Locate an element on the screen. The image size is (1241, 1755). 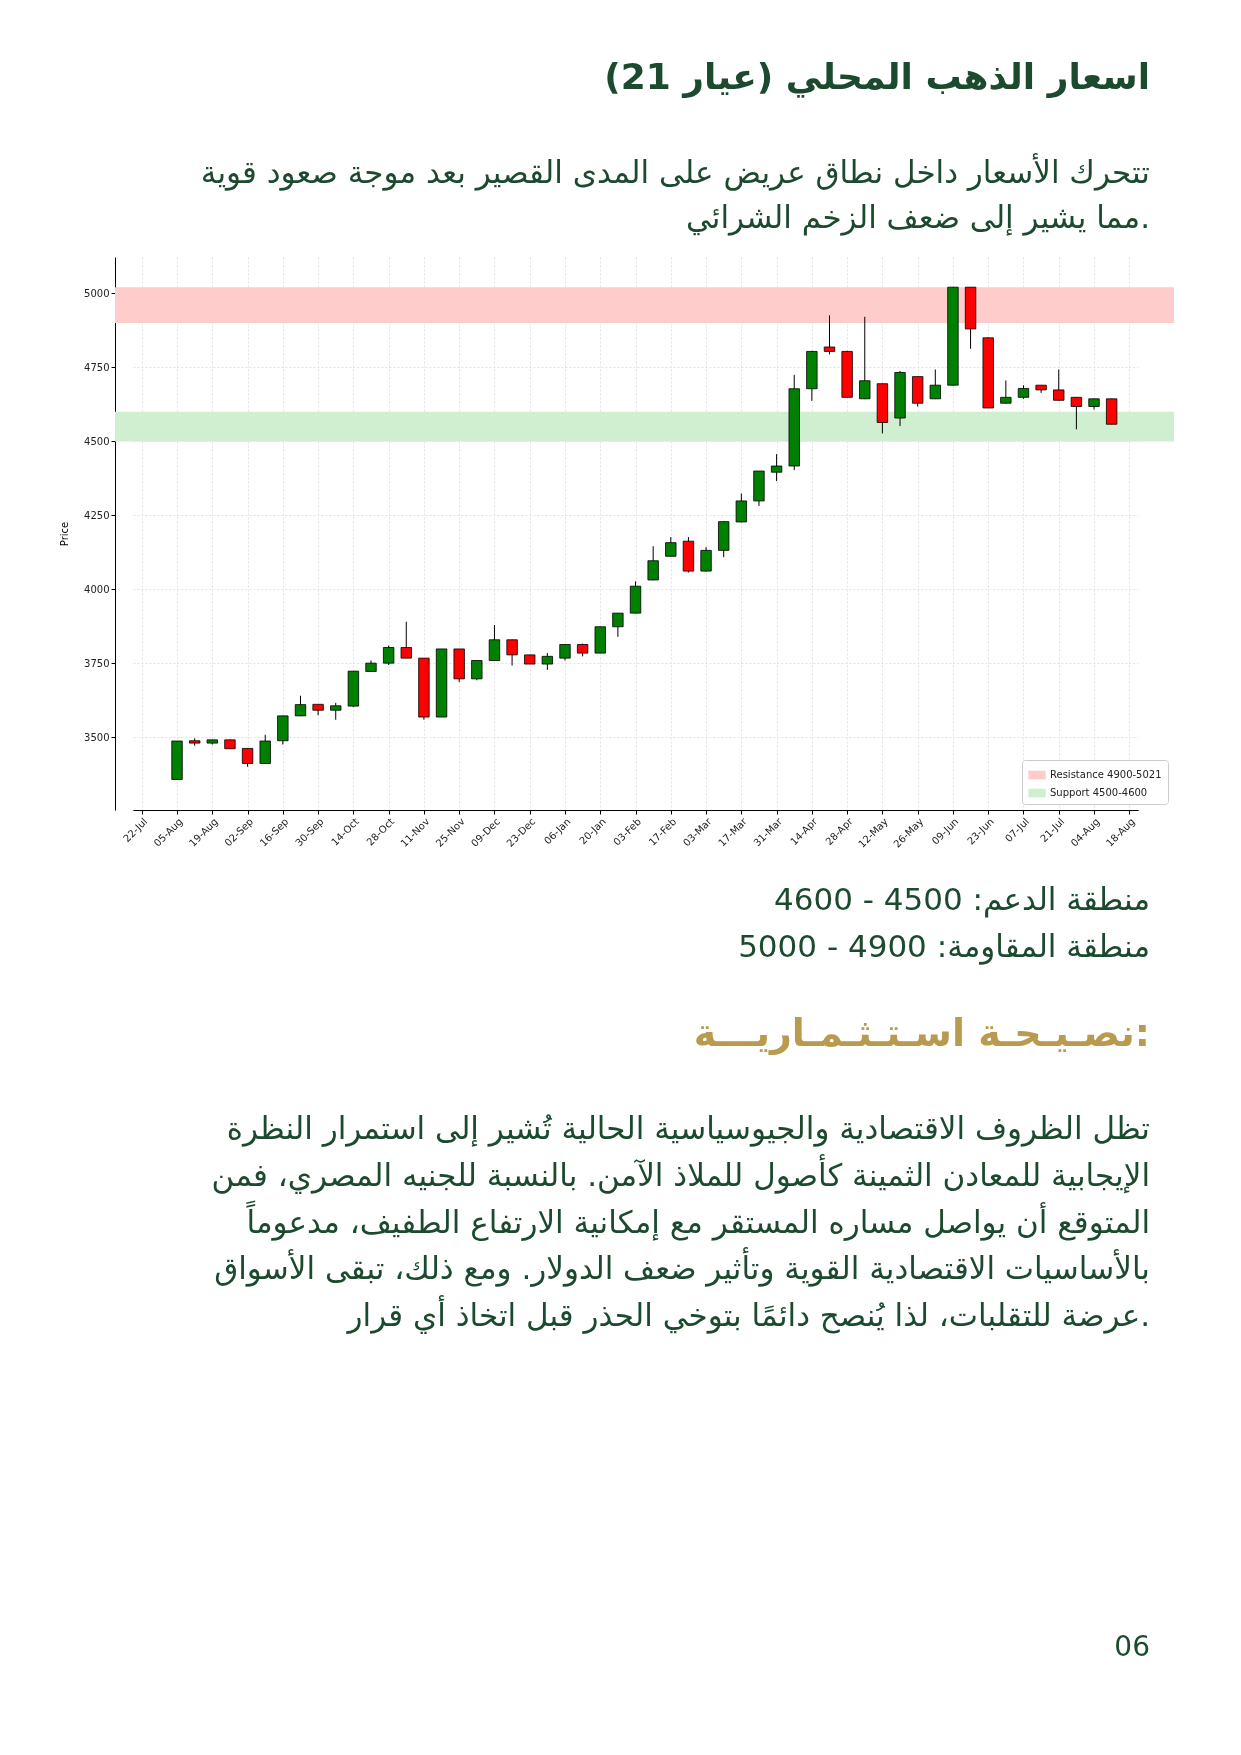
y-axis-title: Price is located at coordinates (65, 534).